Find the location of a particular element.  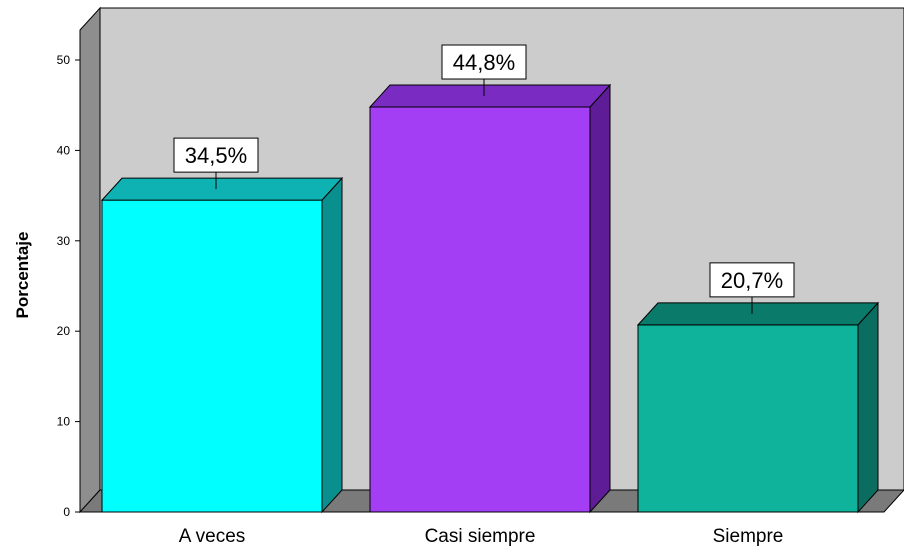

x-tick-label: Siempre is located at coordinates (748, 536).